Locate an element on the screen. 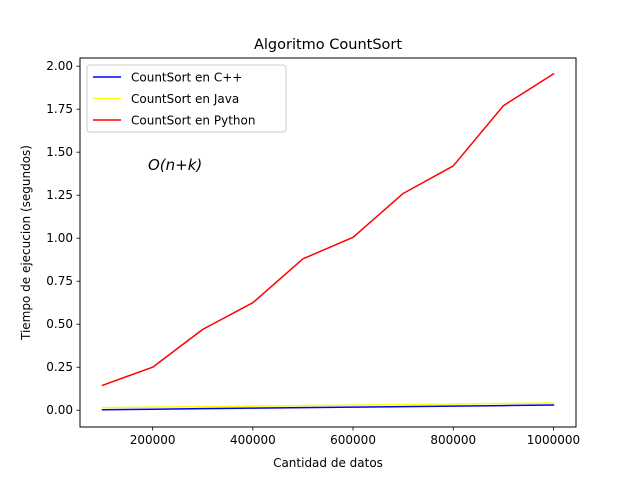 The image size is (640, 485). legend-entry: CountSort en Python is located at coordinates (174, 121).